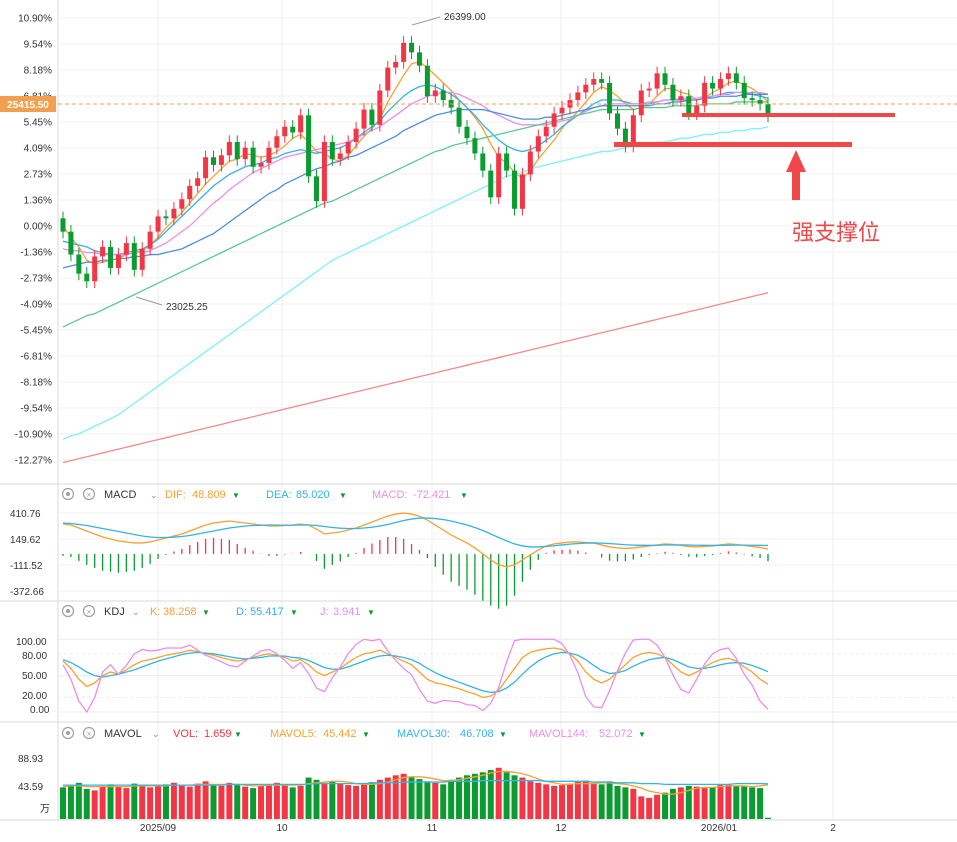 The height and width of the screenshot is (842, 957). What do you see at coordinates (719, 828) in the screenshot?
I see `x-tick: 2026/01` at bounding box center [719, 828].